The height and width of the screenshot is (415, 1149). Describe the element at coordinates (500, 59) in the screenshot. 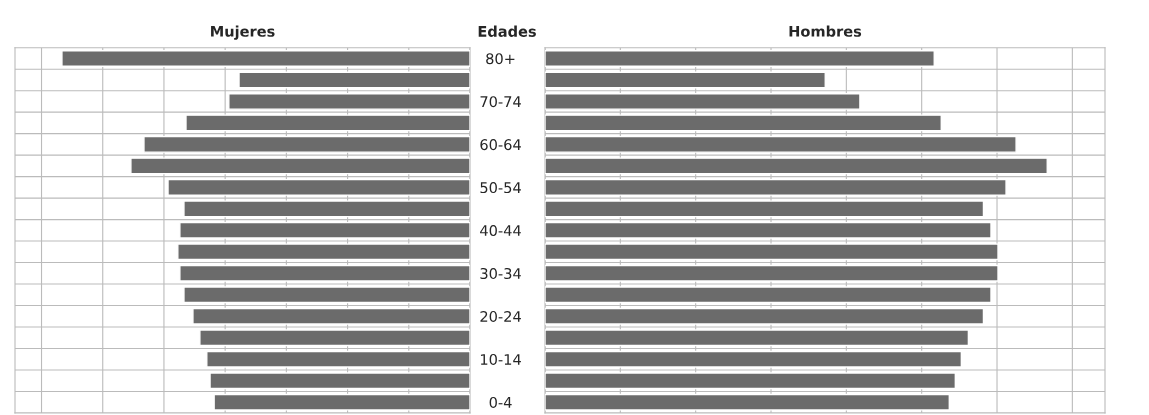

I see `y-tick-label: 80+` at that location.